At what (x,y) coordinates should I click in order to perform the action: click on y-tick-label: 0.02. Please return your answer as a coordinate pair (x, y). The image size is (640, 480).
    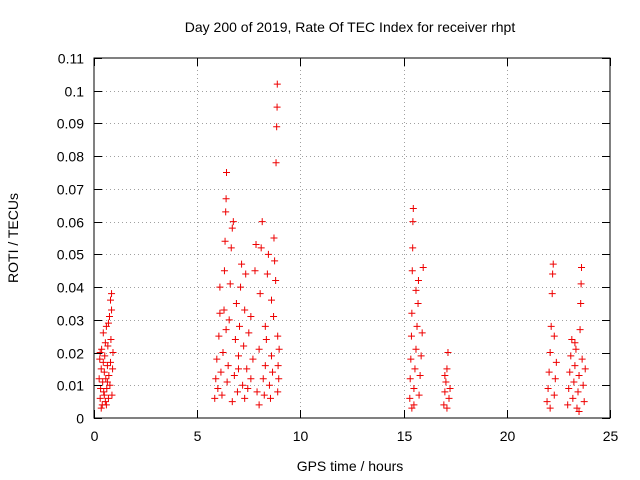
    Looking at the image, I should click on (70, 354).